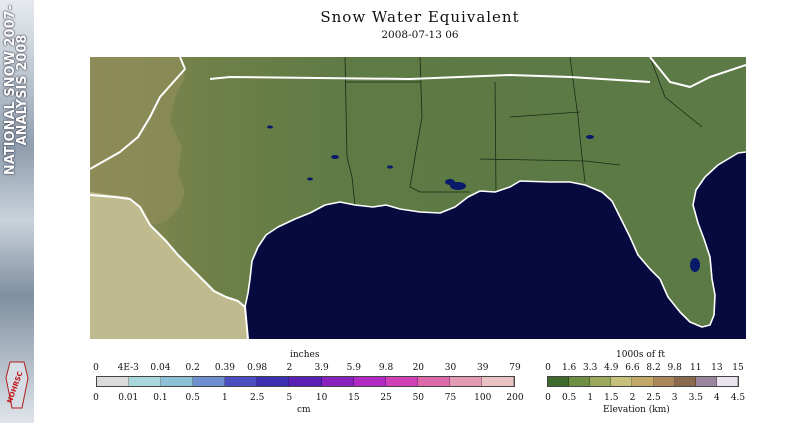 The height and width of the screenshot is (423, 801). What do you see at coordinates (17, 385) in the screenshot?
I see `nohrsc-logo: NOHRSC` at bounding box center [17, 385].